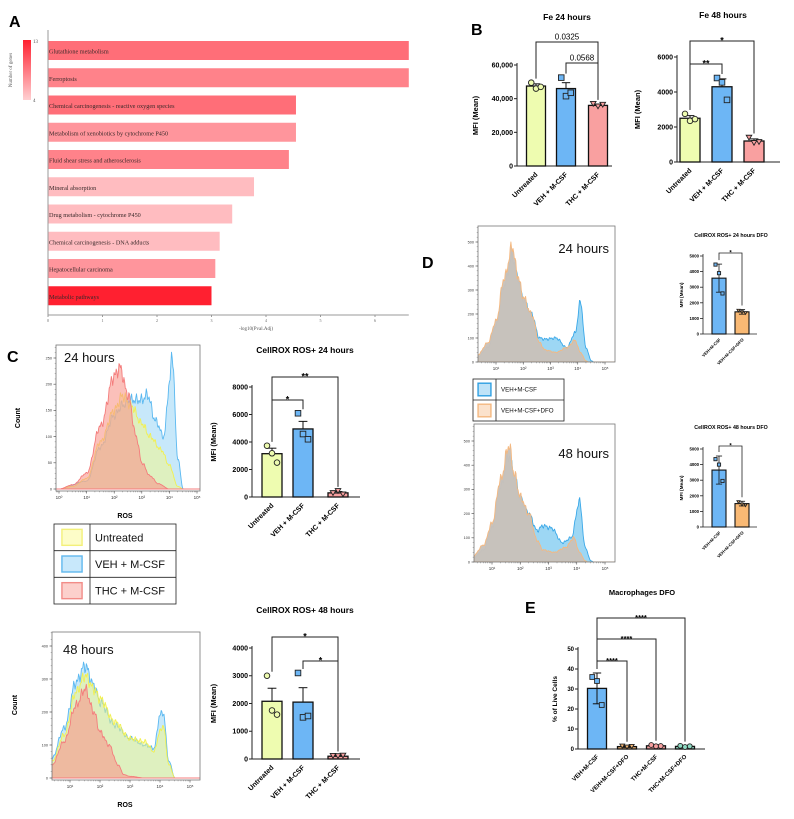 This screenshot has width=794, height=819. I want to click on pathway-label: Drug metabolism - cytochrome P450, so click(95, 215).